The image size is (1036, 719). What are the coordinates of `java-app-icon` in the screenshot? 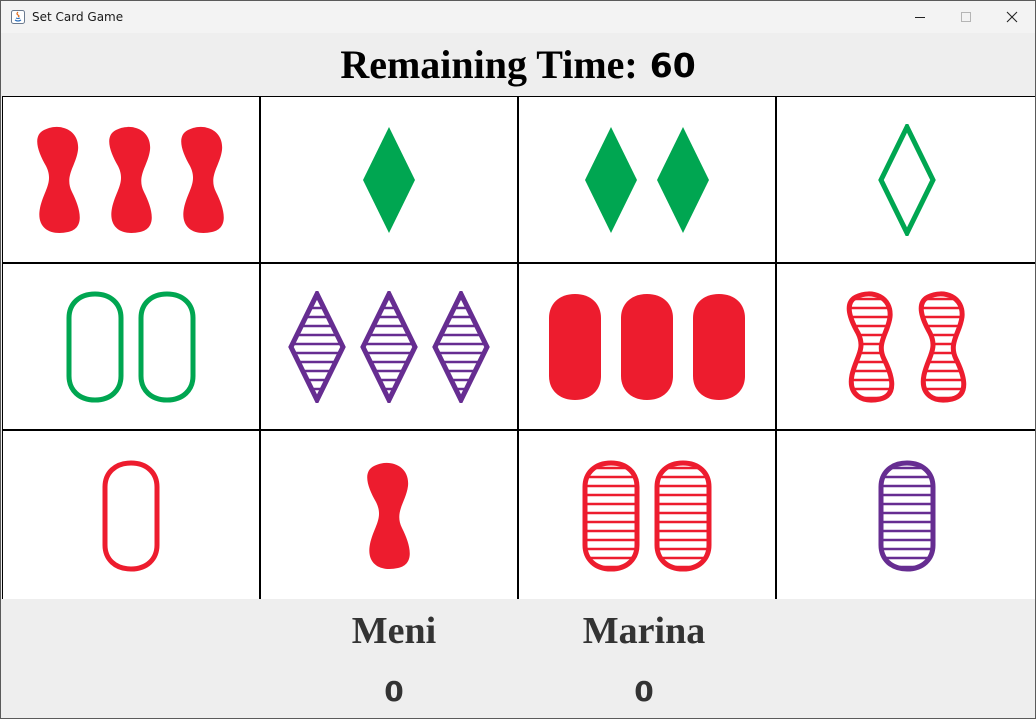 It's located at (18, 17).